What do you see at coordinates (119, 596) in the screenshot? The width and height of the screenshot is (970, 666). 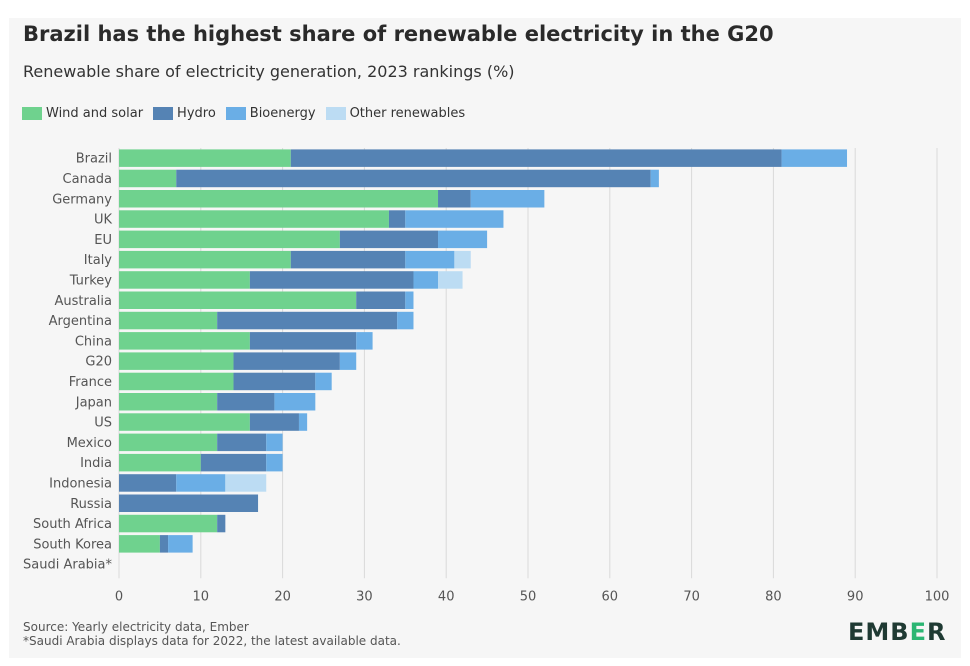 I see `x-tick-label: 0` at bounding box center [119, 596].